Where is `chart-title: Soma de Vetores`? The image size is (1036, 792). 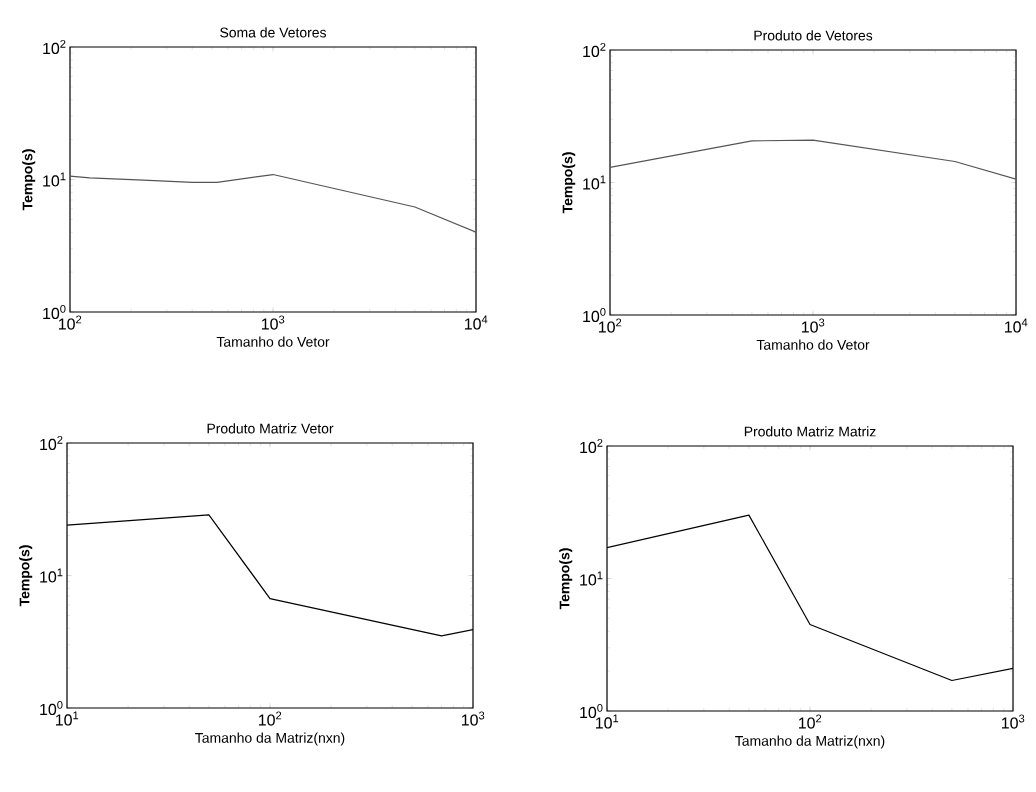 chart-title: Soma de Vetores is located at coordinates (273, 32).